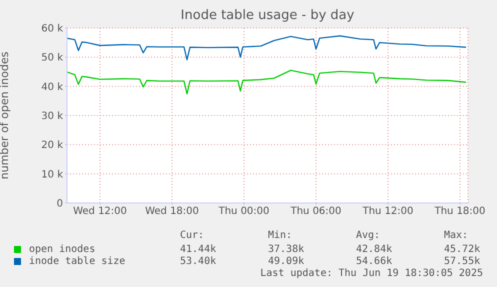 The height and width of the screenshot is (287, 497). Describe the element at coordinates (198, 261) in the screenshot. I see `text: 53.40k` at that location.